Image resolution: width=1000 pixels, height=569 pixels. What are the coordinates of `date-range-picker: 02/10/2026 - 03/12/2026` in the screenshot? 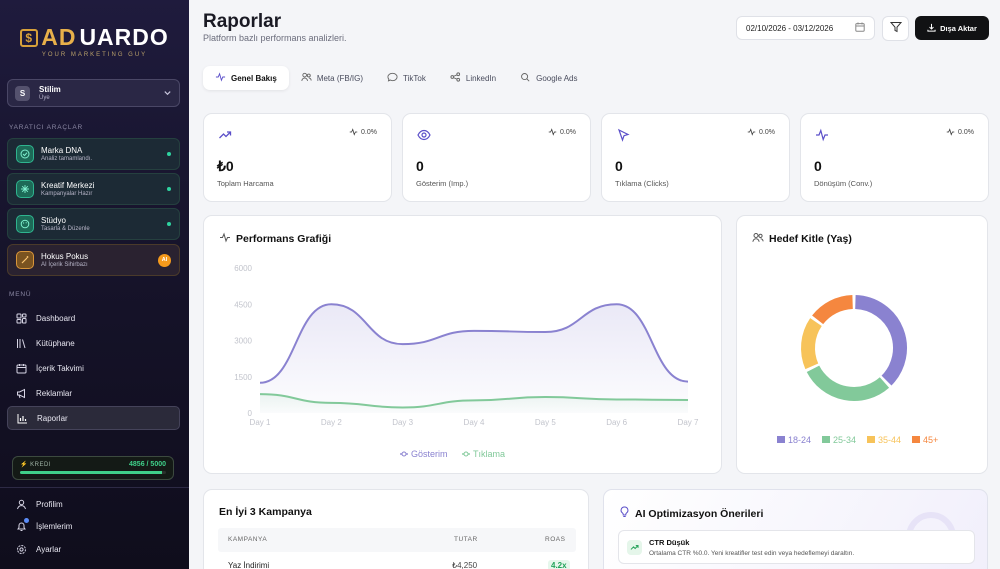 It's located at (805, 28).